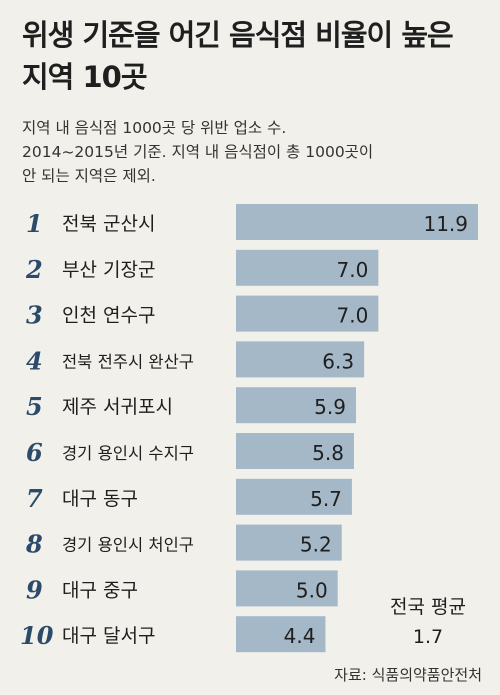 This screenshot has width=500, height=695. What do you see at coordinates (312, 590) in the screenshot?
I see `value-label: 5.0` at bounding box center [312, 590].